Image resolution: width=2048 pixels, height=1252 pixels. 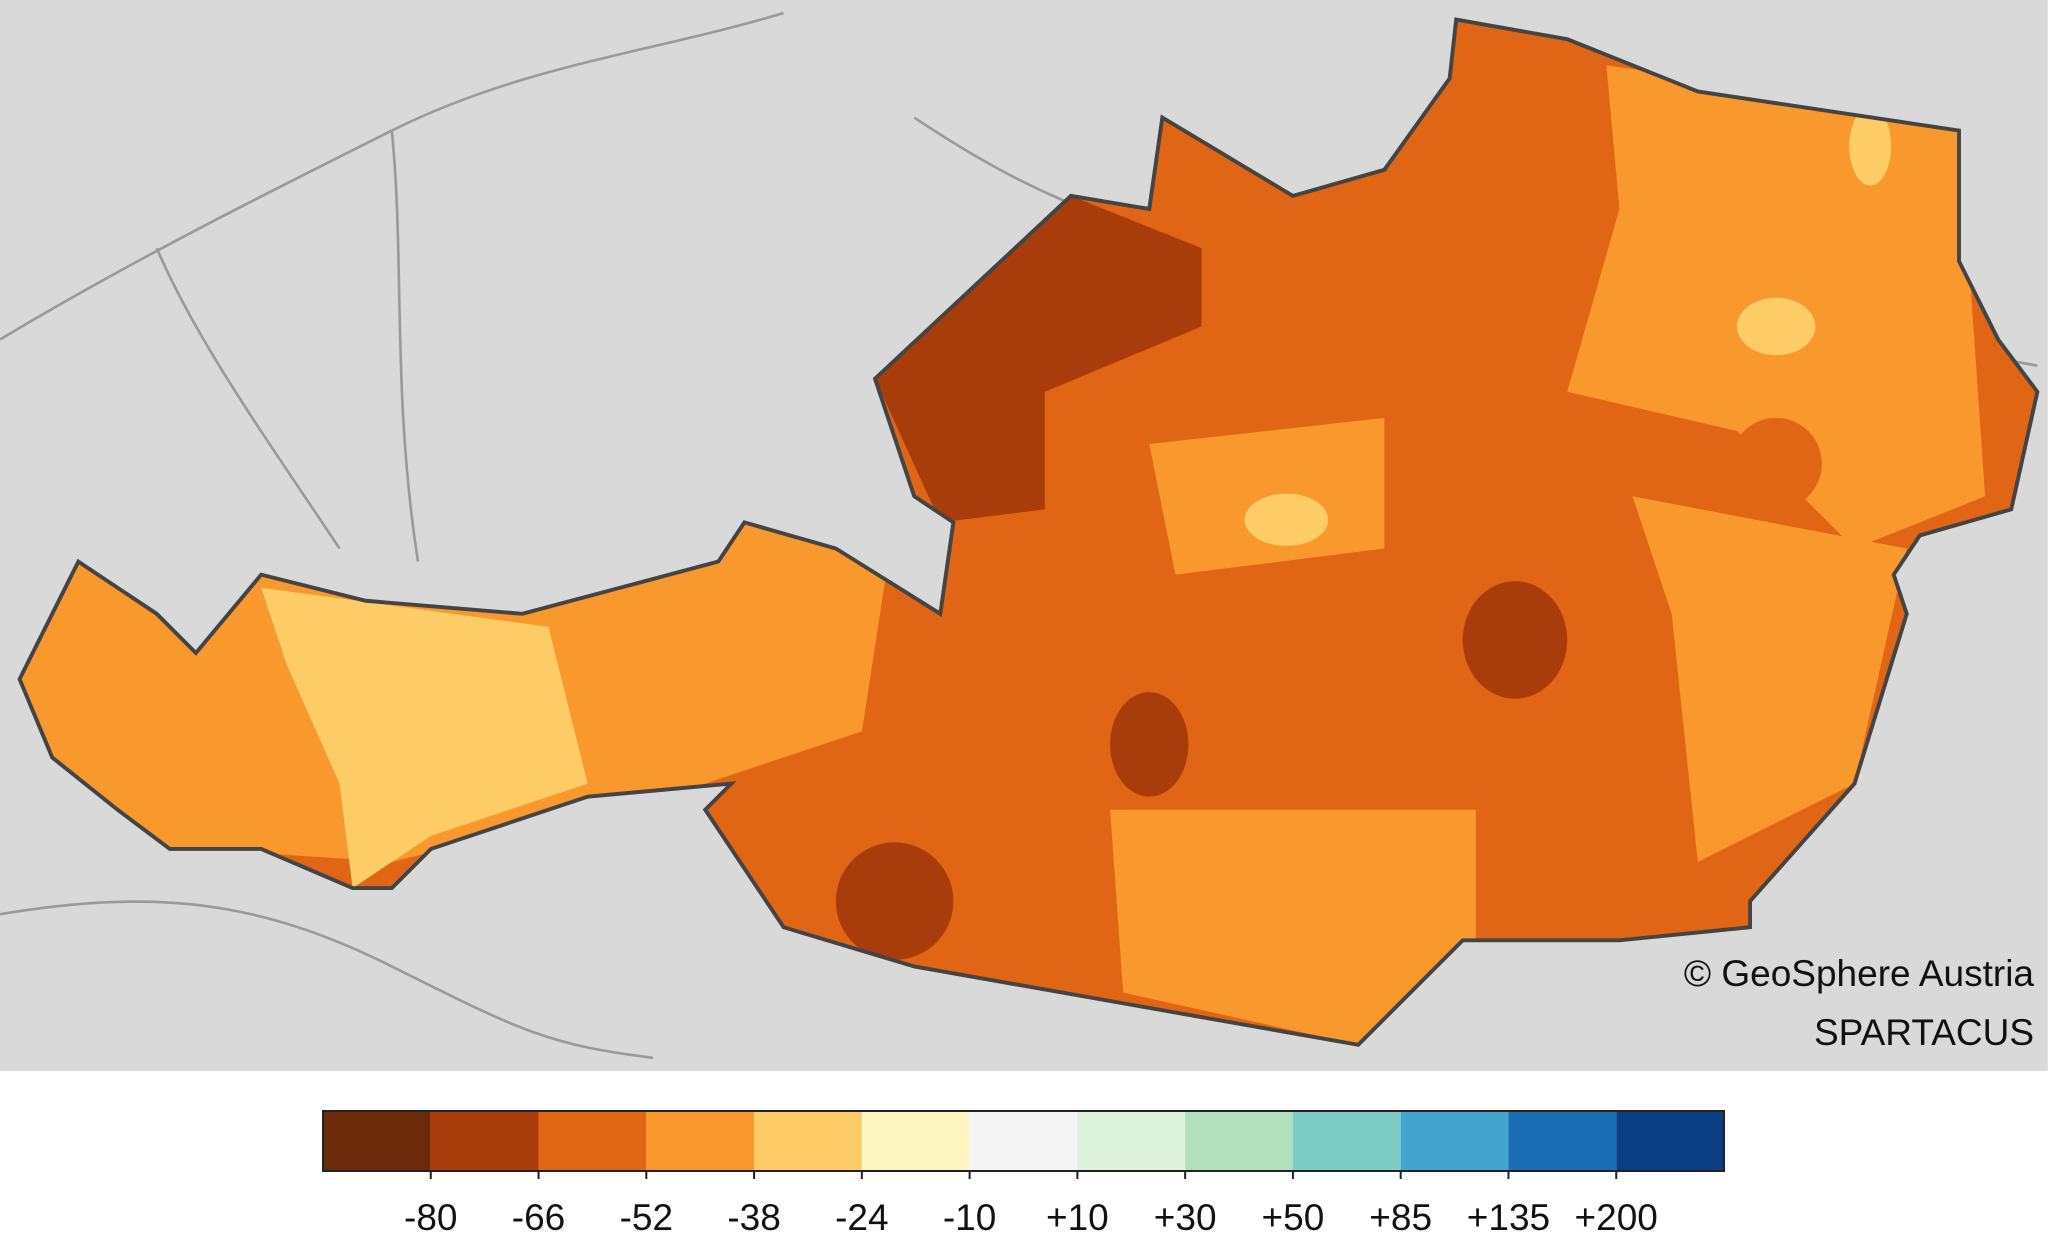 What do you see at coordinates (1508, 1217) in the screenshot?
I see `colorbar-tick-label: +135` at bounding box center [1508, 1217].